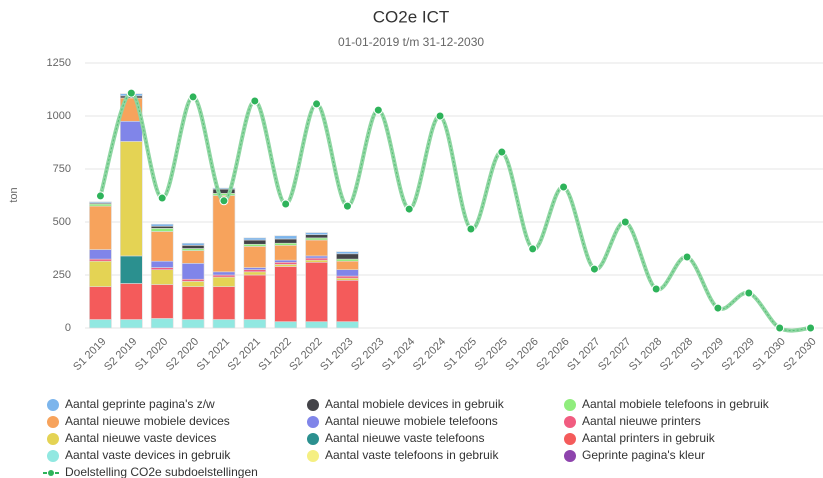 The height and width of the screenshot is (478, 823). I want to click on legend-label: Aantal nieuwe vaste telefoons, so click(404, 438).